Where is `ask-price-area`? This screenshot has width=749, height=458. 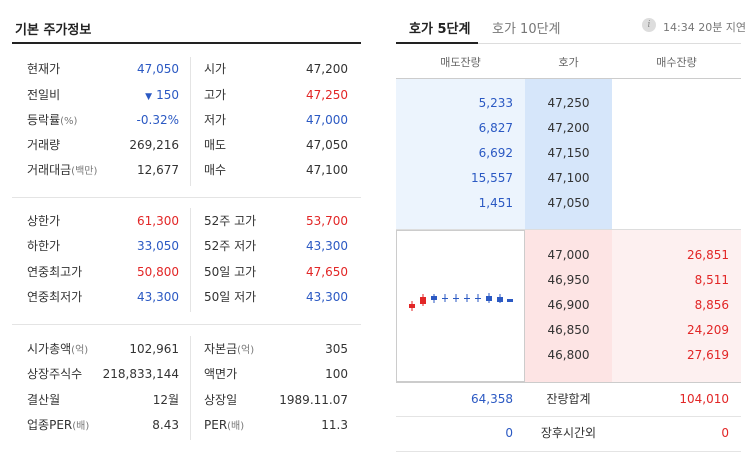
ask-price-area is located at coordinates (568, 154).